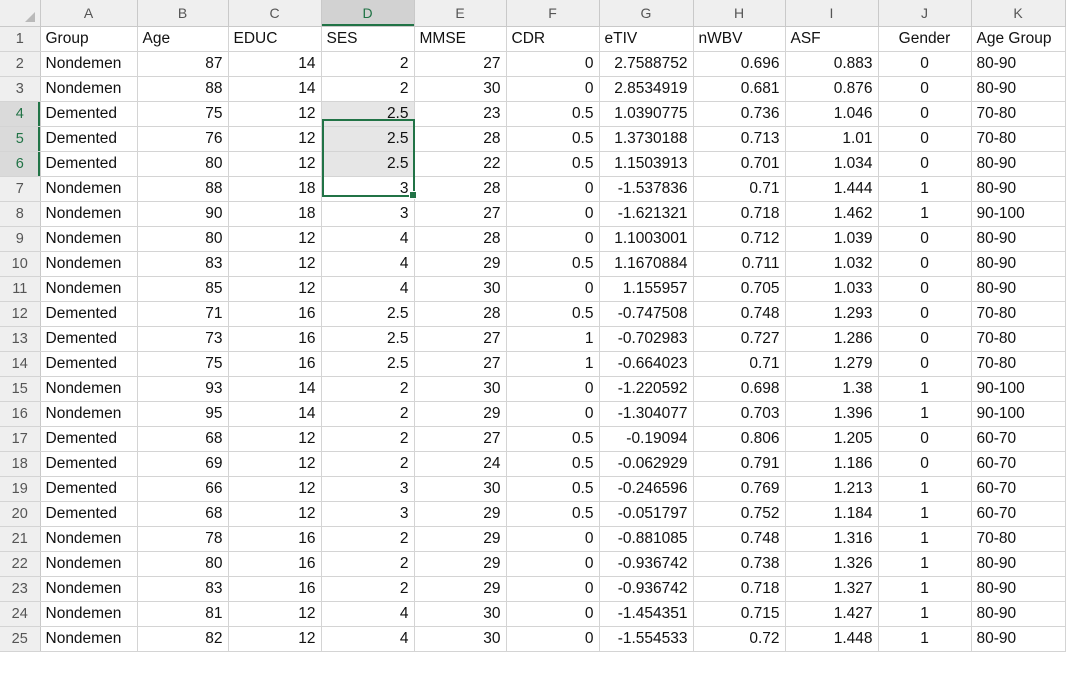 The height and width of the screenshot is (695, 1075). What do you see at coordinates (832, 639) in the screenshot?
I see `cell-i25: 1.448` at bounding box center [832, 639].